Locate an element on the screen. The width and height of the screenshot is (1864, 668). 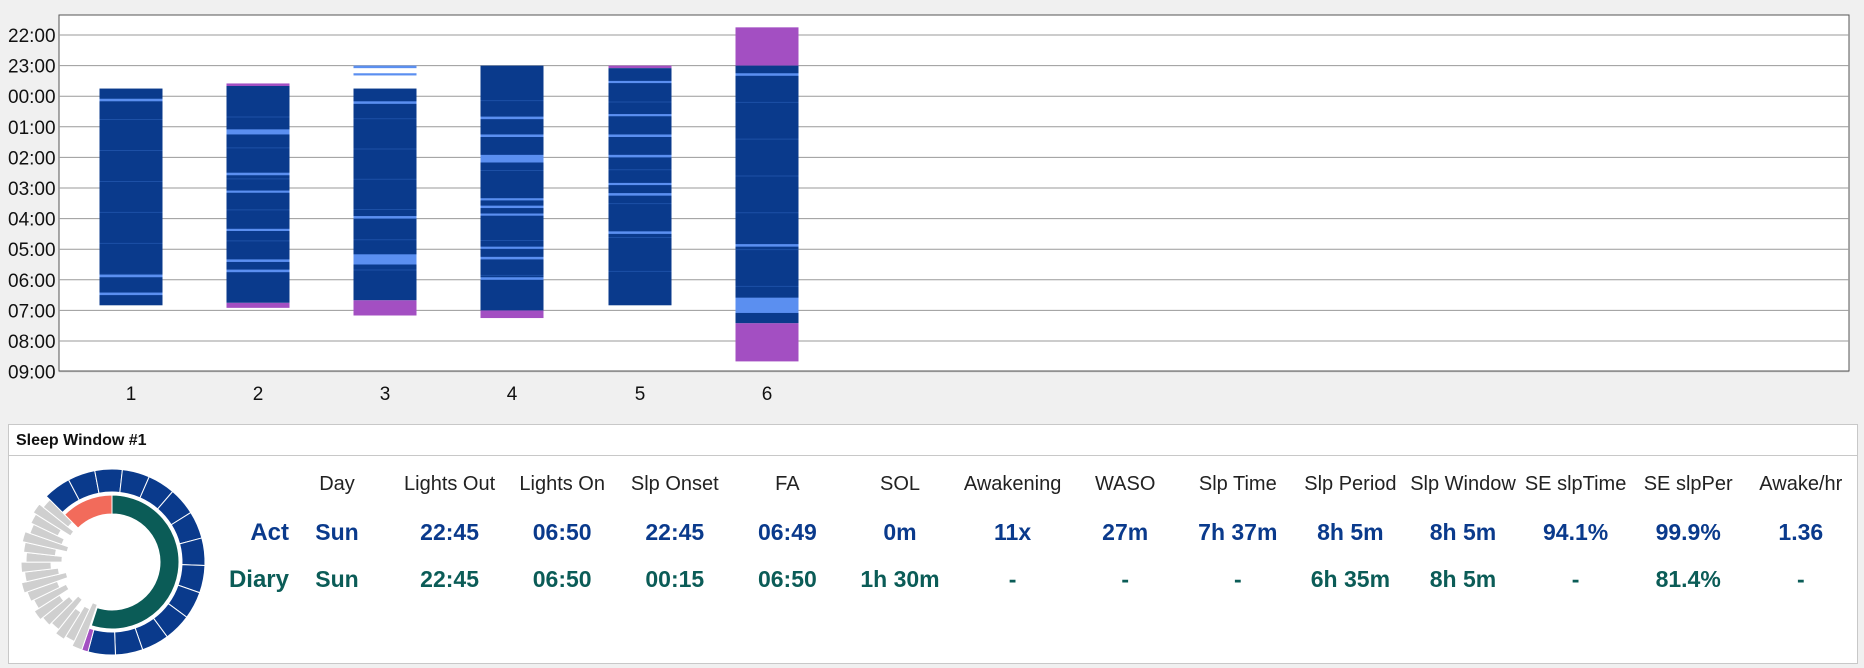
y-tick-label: 03:00 is located at coordinates (32, 189).